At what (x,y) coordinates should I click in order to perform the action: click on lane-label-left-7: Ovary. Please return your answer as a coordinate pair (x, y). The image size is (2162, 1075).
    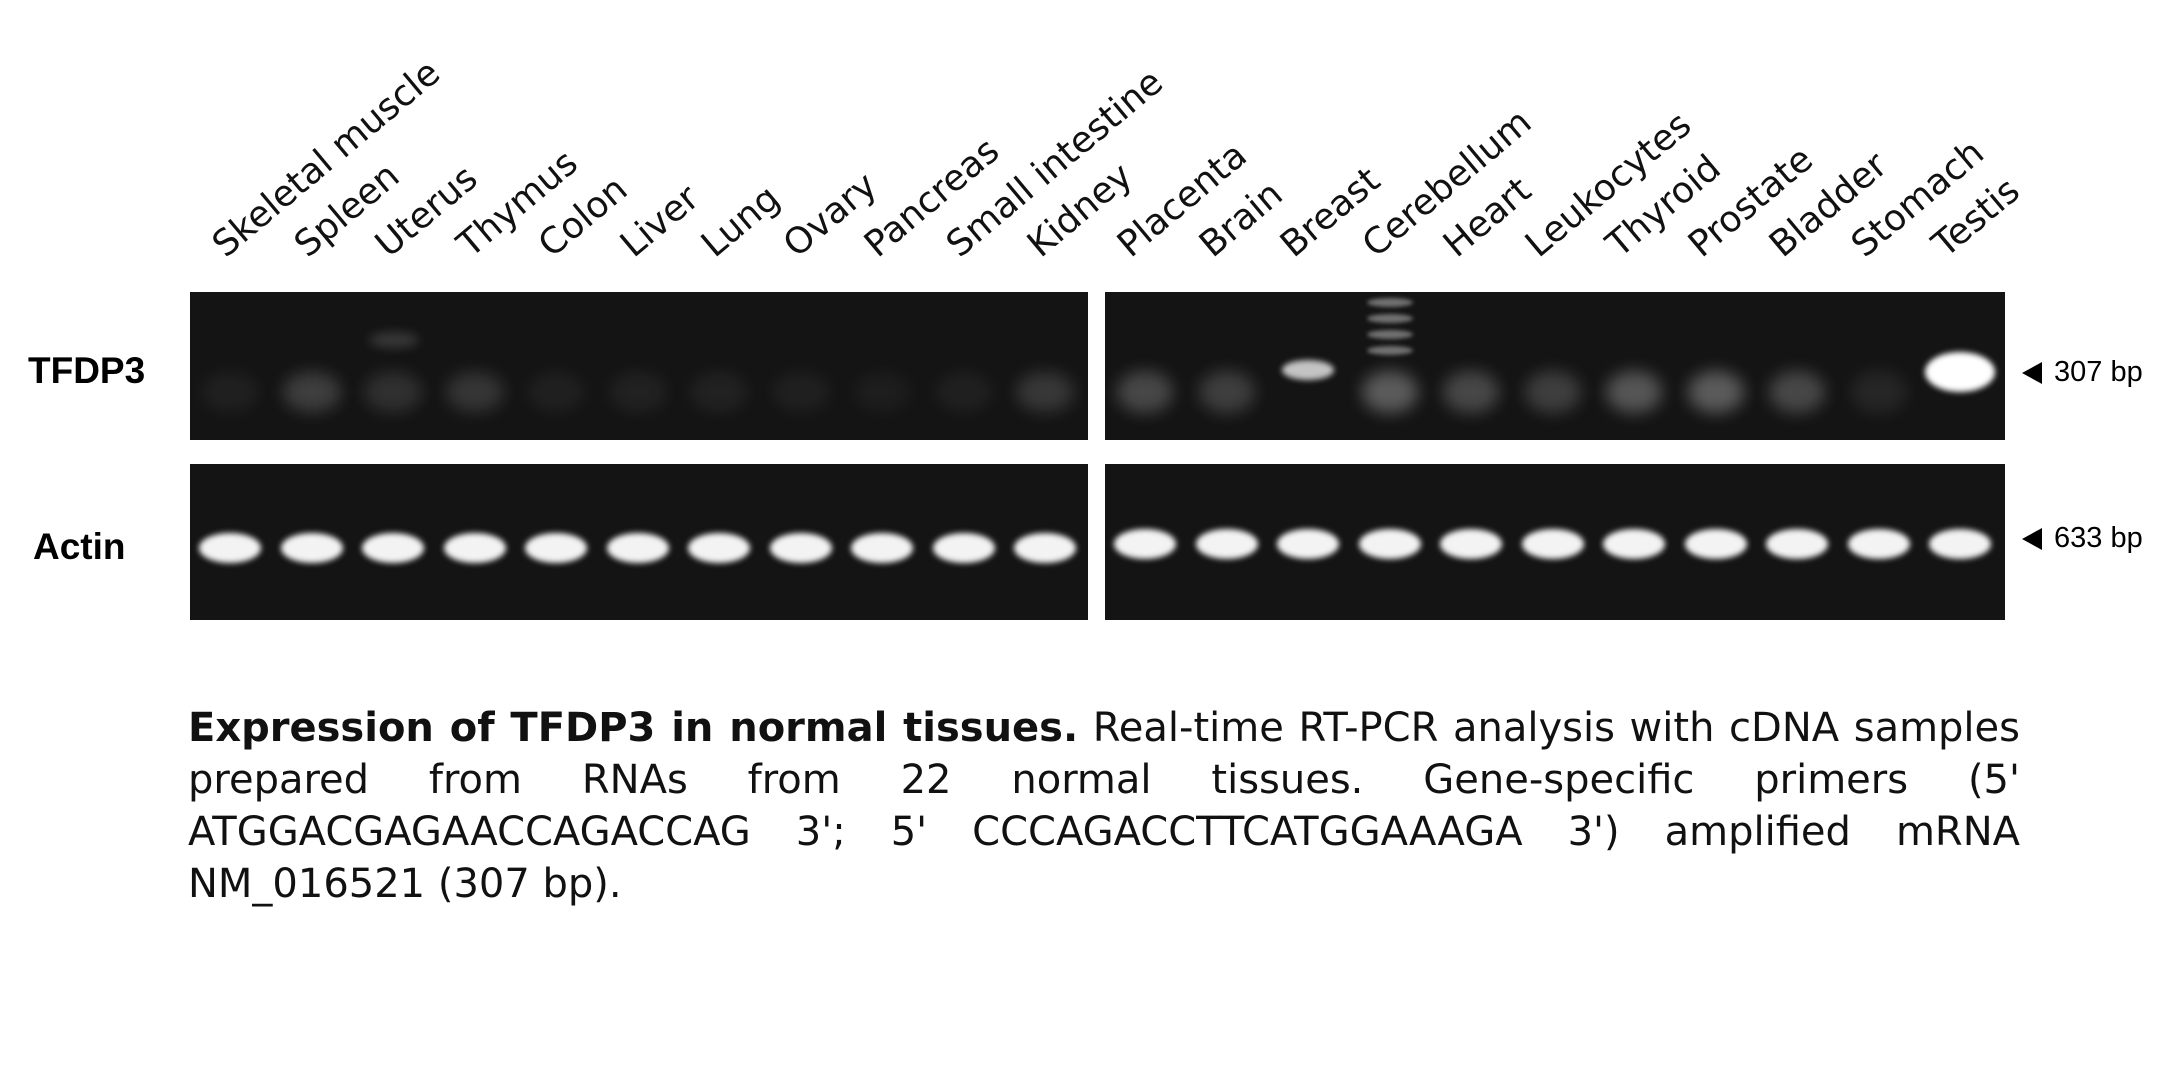
    Looking at the image, I should click on (830, 215).